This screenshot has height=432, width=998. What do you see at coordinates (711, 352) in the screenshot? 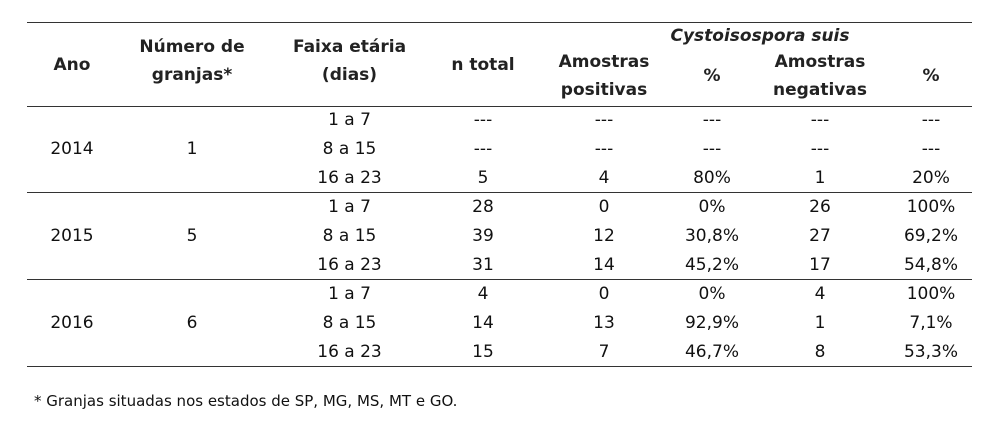
I see `table-cell: 46,7%` at bounding box center [711, 352].